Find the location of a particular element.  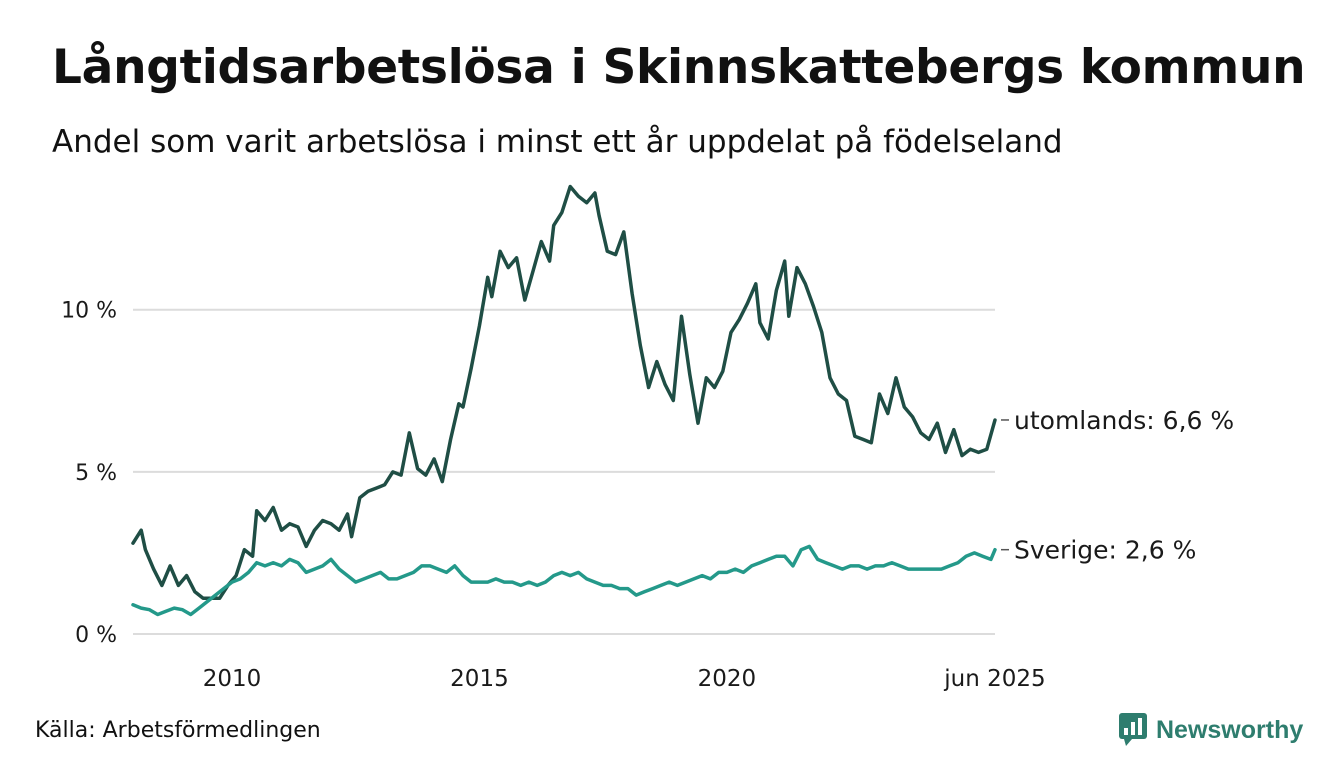

brand-logo: Newsworthy is located at coordinates (1210, 730).